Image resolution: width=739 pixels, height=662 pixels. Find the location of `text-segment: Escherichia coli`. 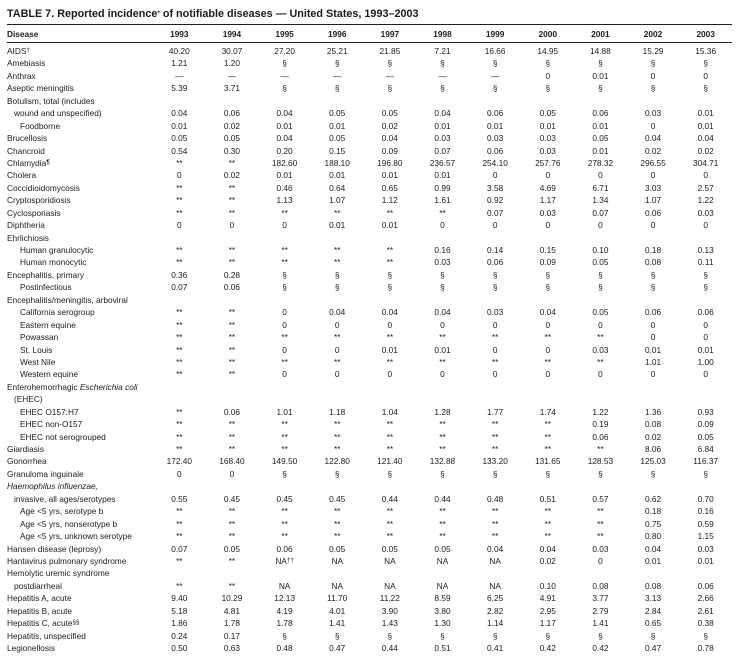

text-segment: Escherichia coli is located at coordinates (108, 386).